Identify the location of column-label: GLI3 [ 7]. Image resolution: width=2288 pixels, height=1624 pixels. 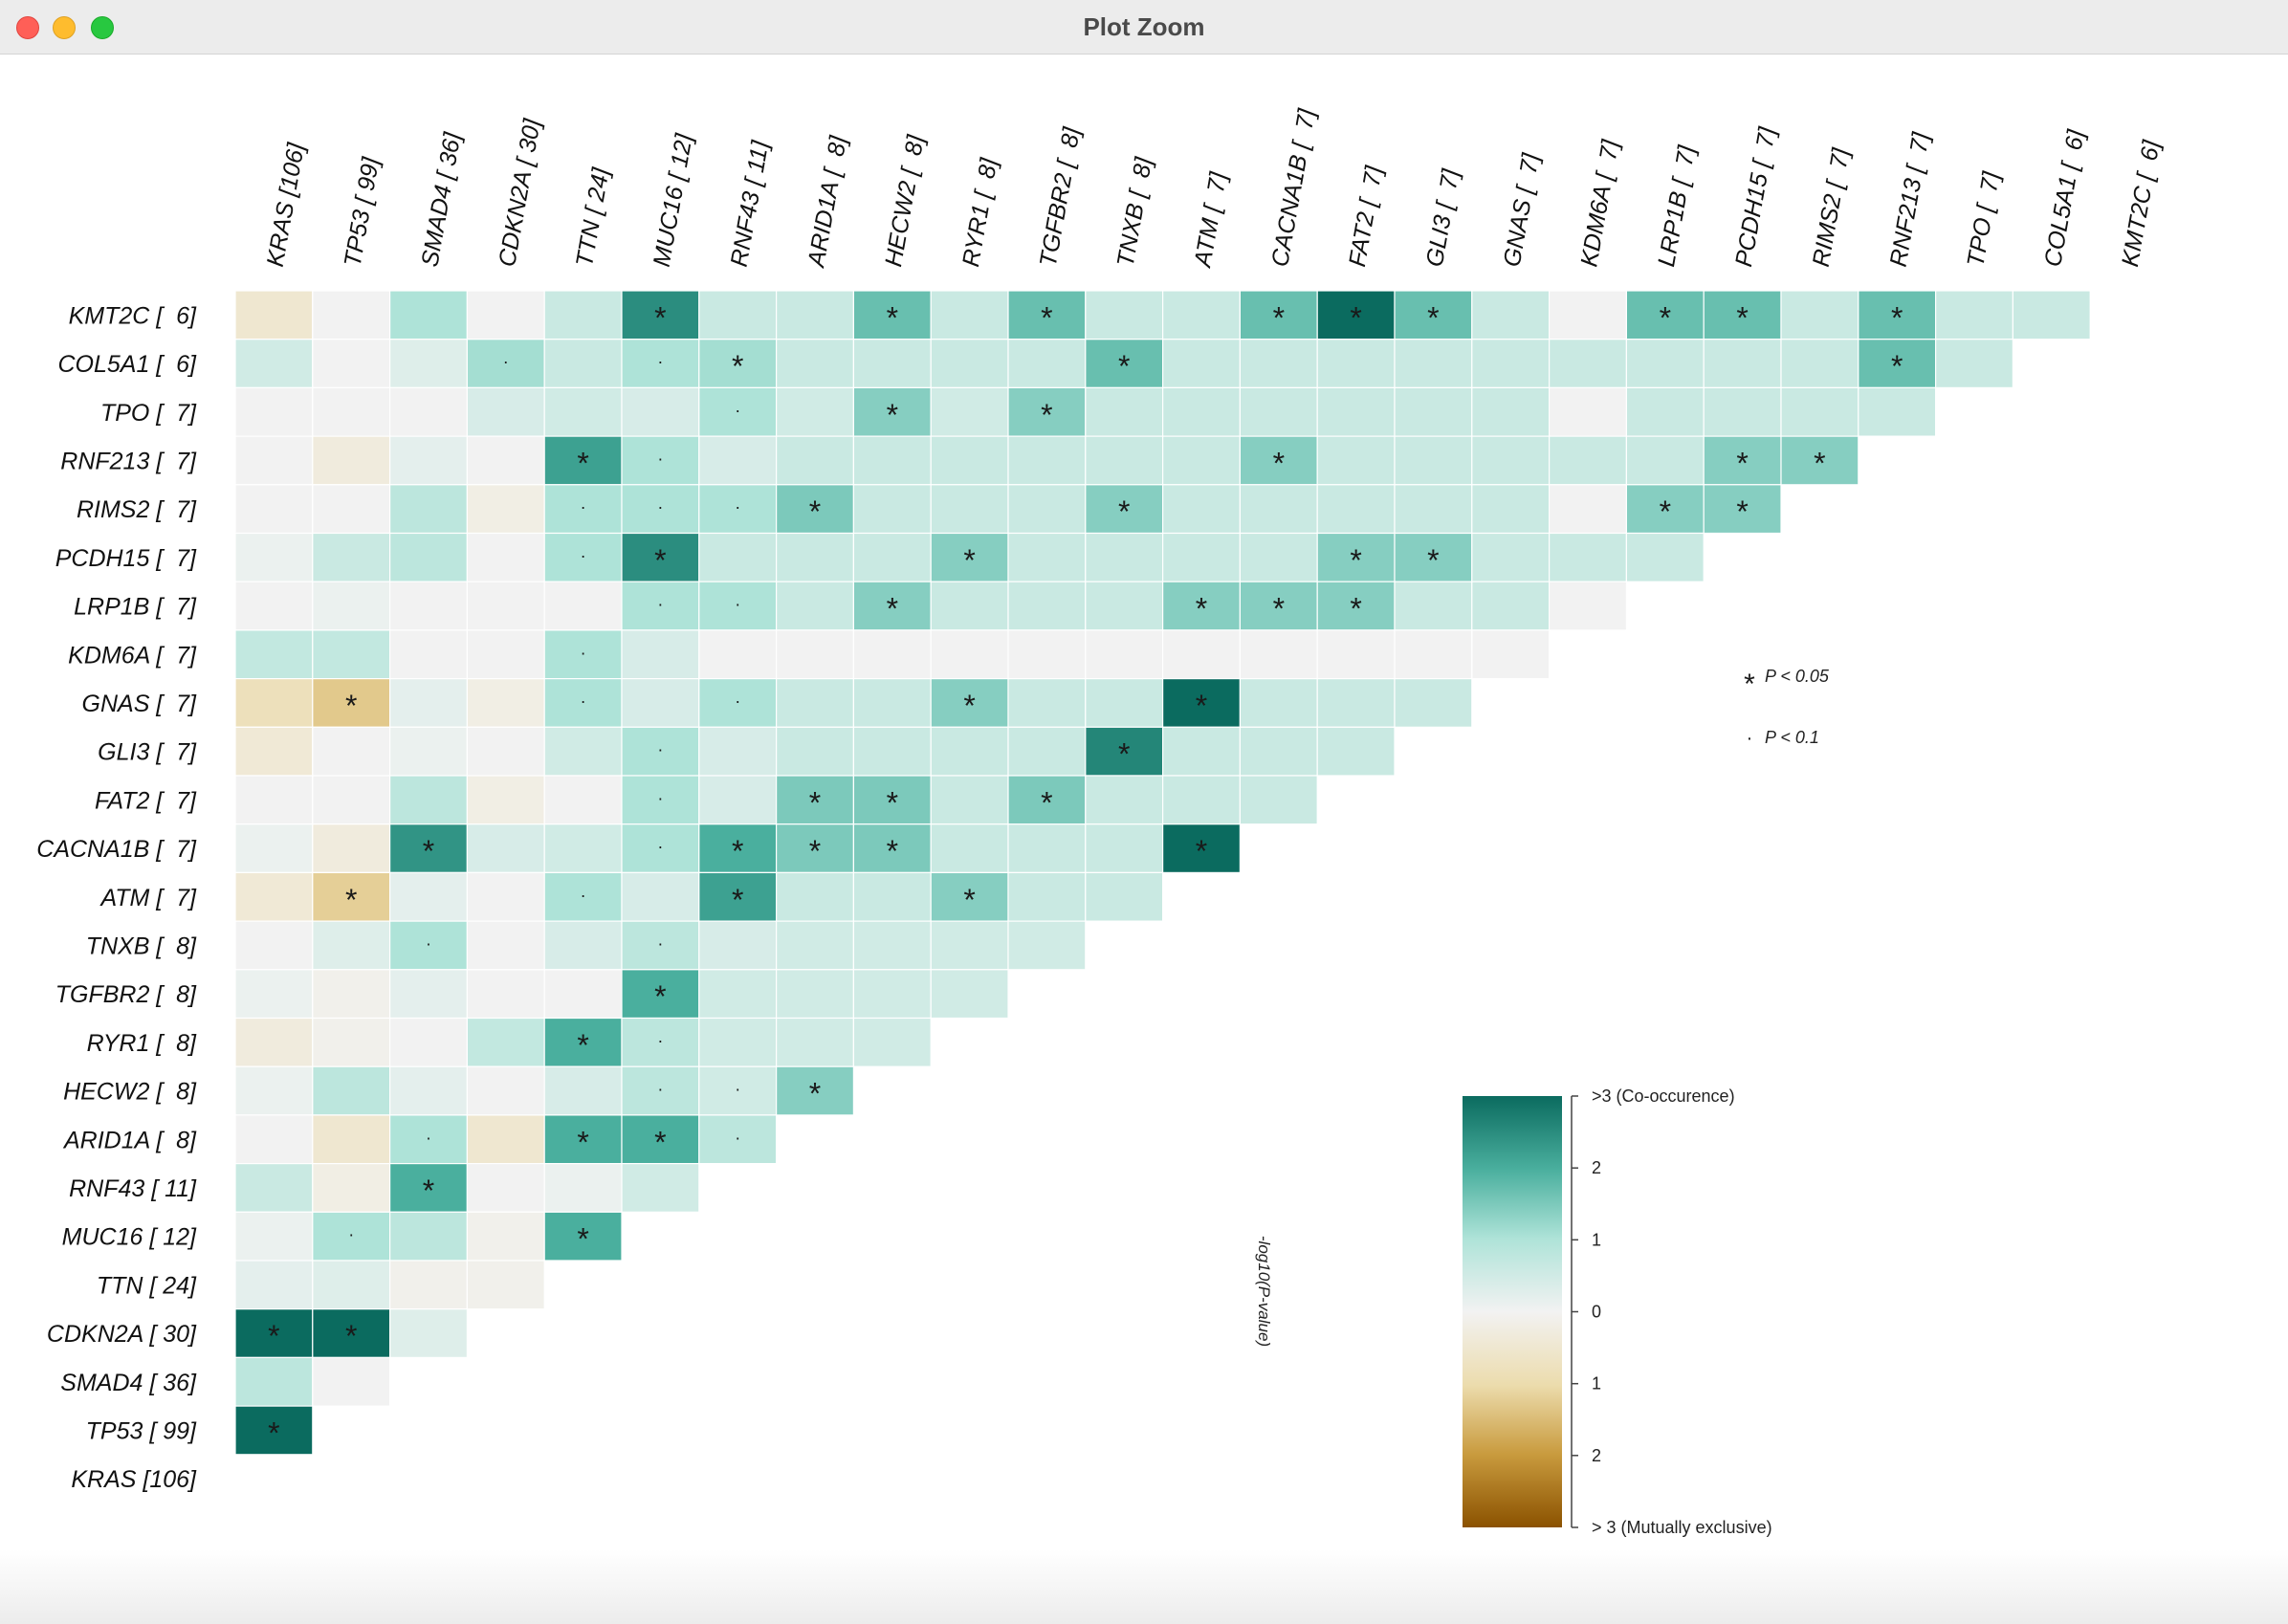
(1443, 218).